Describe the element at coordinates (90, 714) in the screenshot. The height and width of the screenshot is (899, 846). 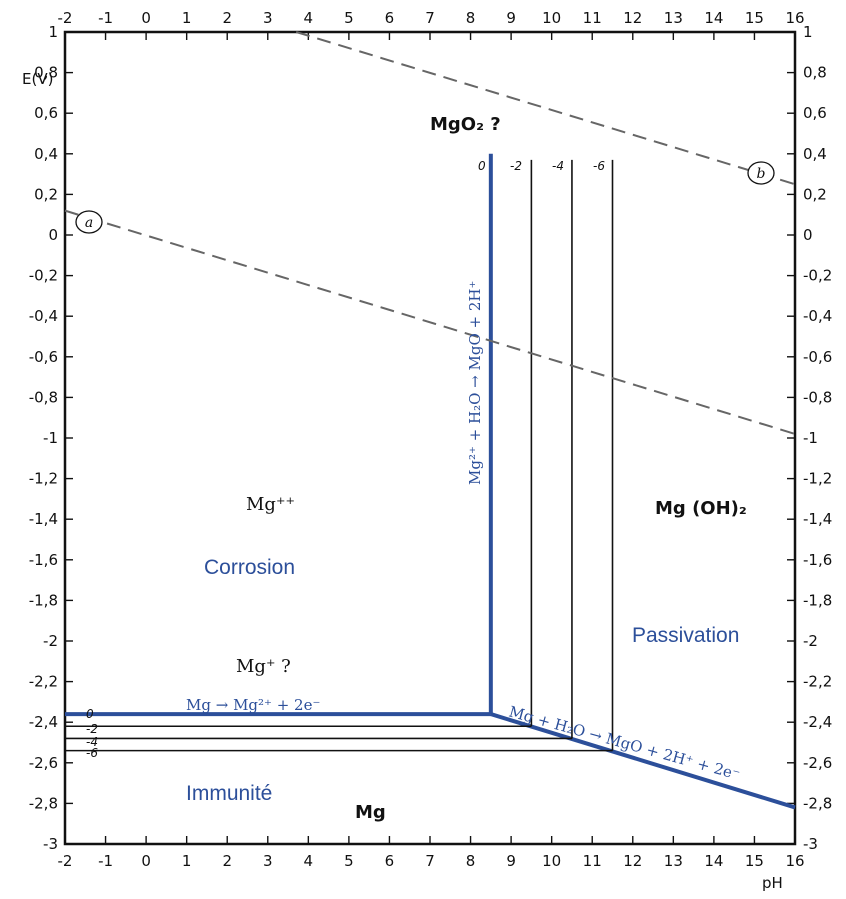
I see `conc-label-horizontal-0: 0` at that location.